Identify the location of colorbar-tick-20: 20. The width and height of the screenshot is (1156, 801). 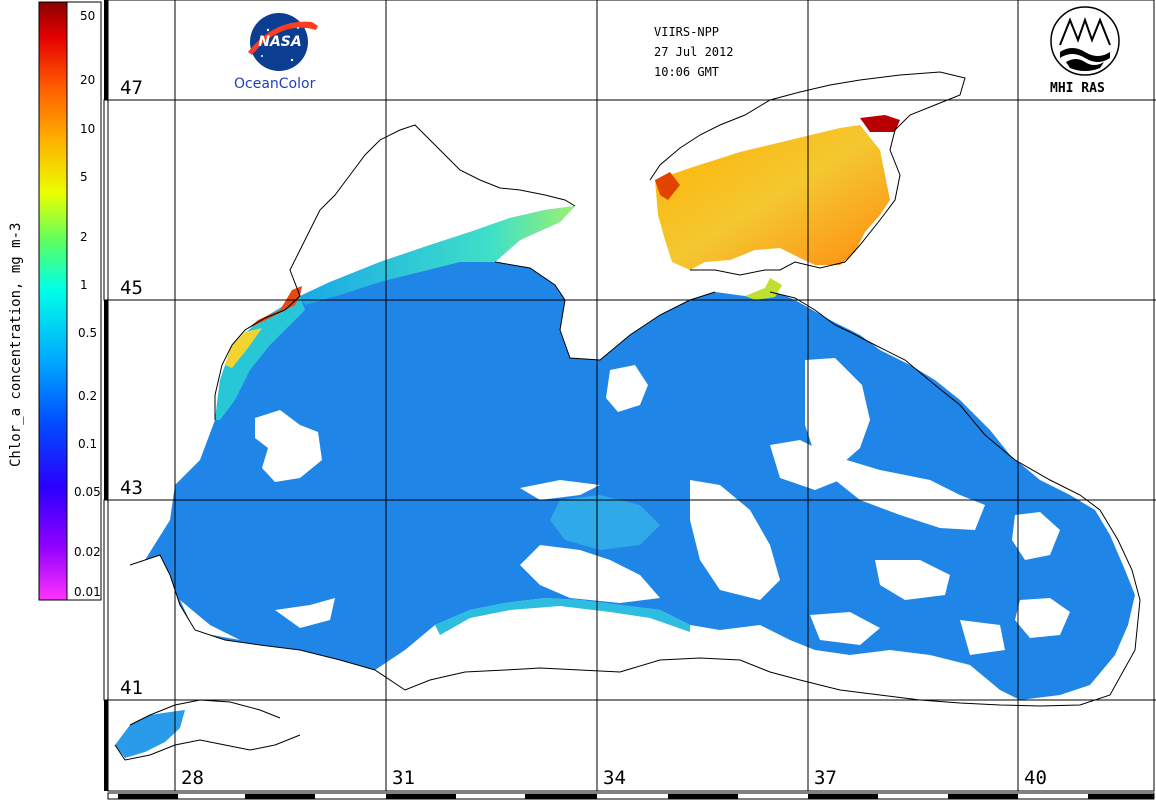
(88, 80).